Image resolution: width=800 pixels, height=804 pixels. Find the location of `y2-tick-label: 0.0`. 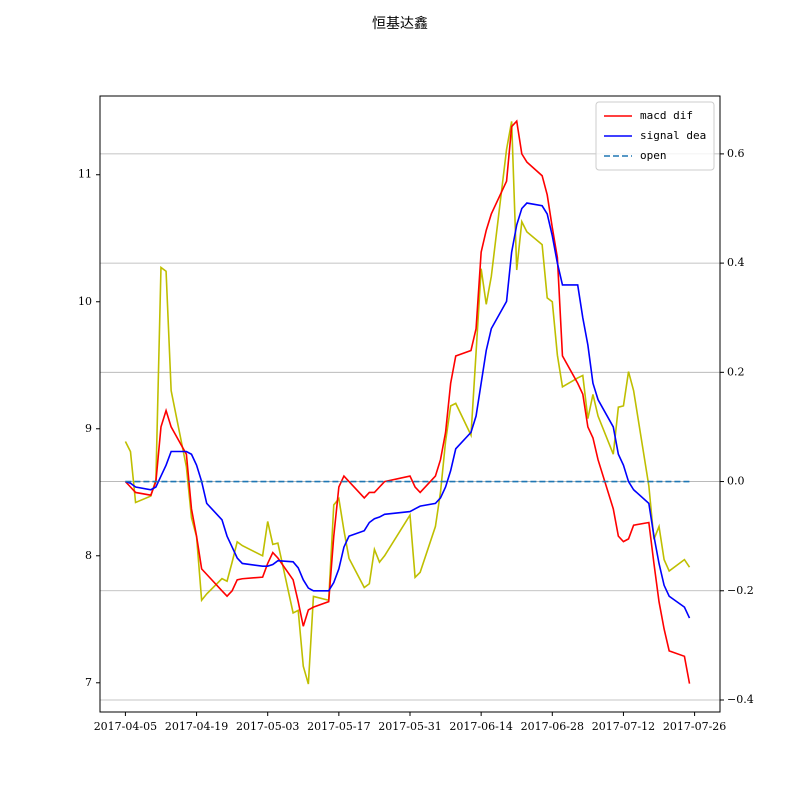

y2-tick-label: 0.0 is located at coordinates (736, 481).